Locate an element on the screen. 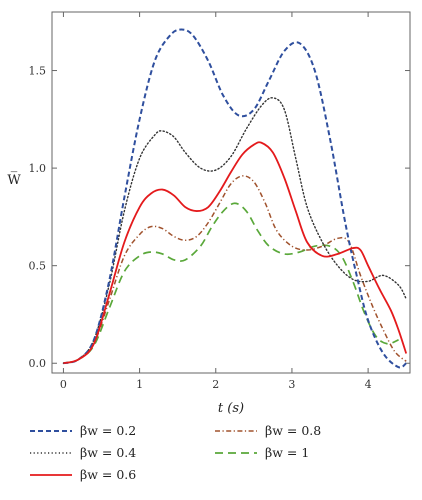 Image resolution: width=422 pixels, height=500 pixels. x-tick-label: 1 is located at coordinates (139, 384).